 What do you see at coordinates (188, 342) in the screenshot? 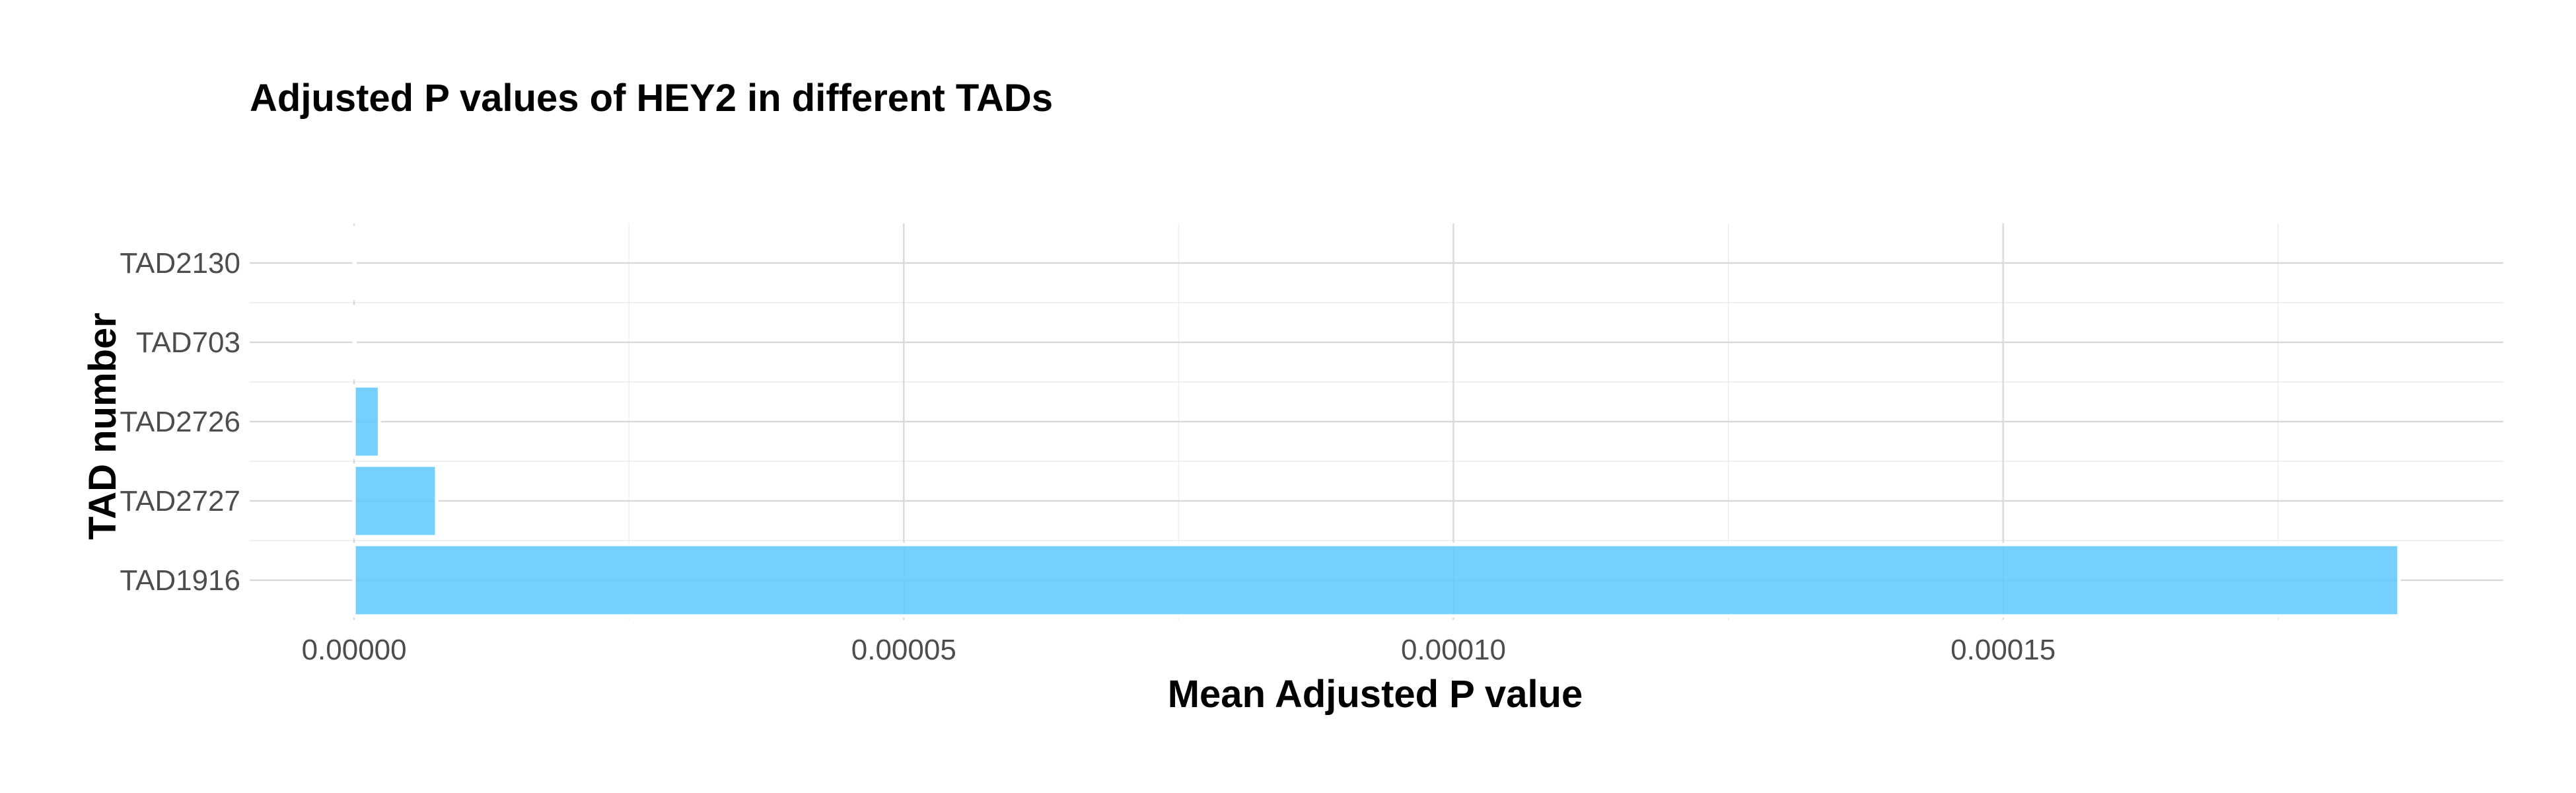
I see `y-tick-label: TAD703` at bounding box center [188, 342].